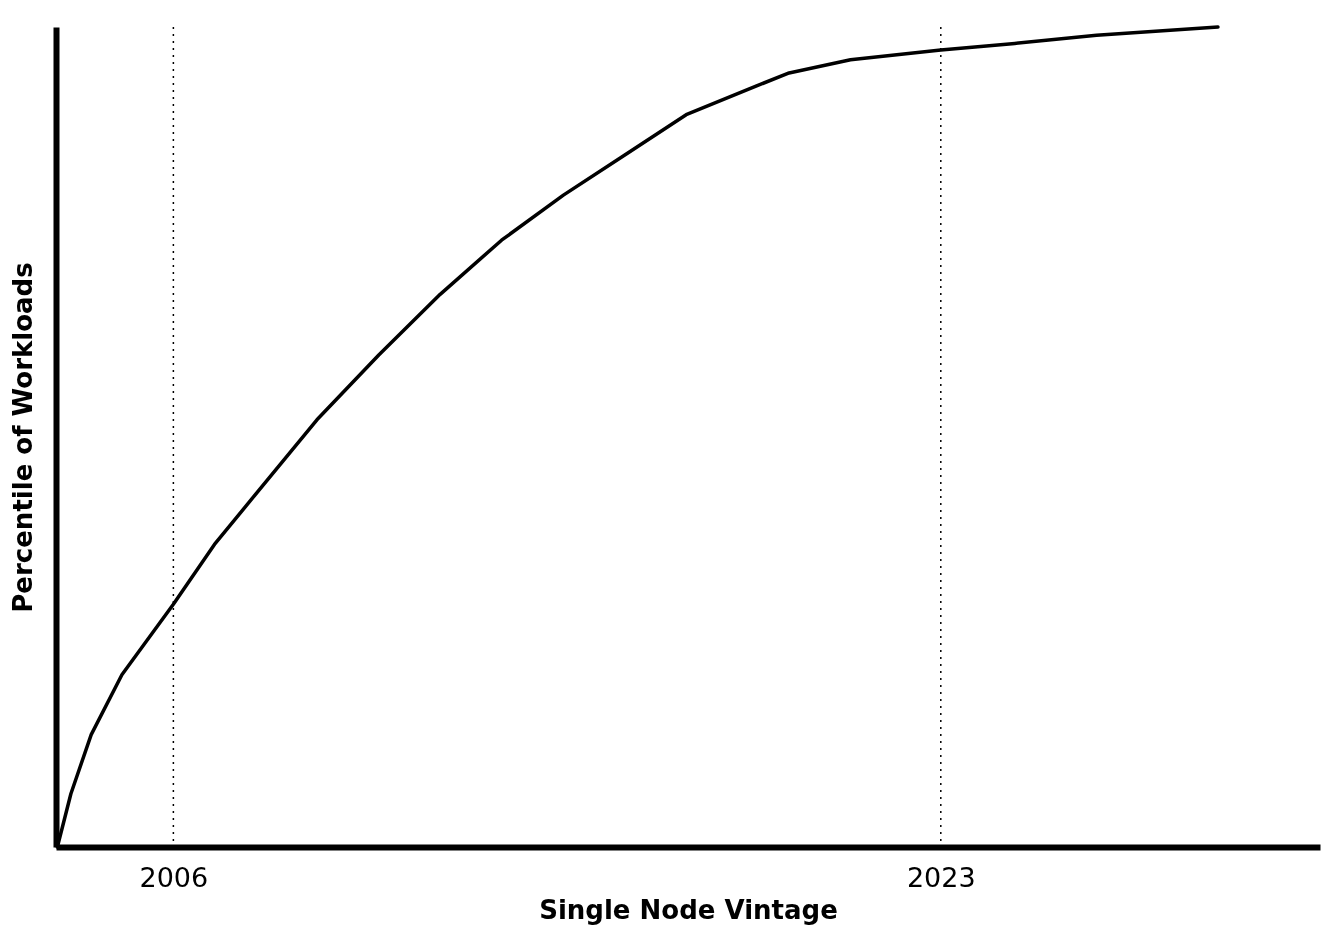  Describe the element at coordinates (941, 877) in the screenshot. I see `x-tick-label: 2023` at that location.